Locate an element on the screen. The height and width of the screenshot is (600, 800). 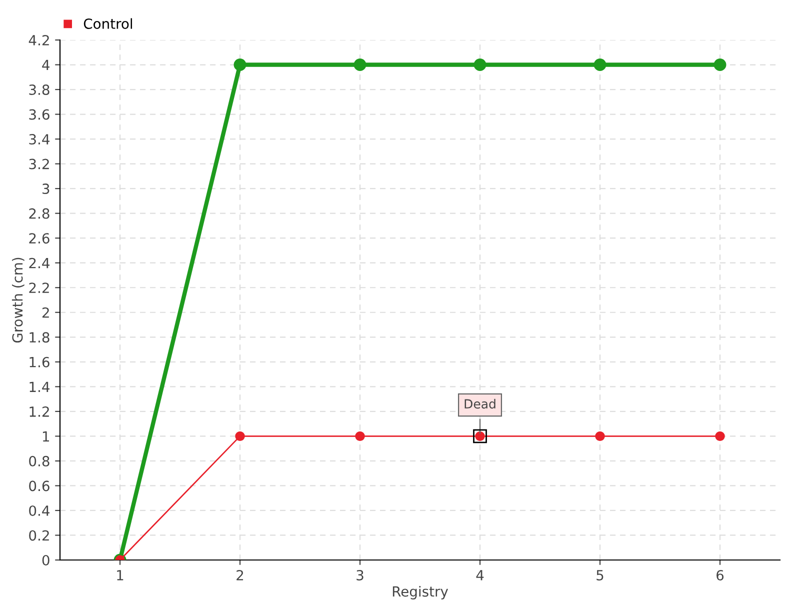
y-tick-label: 2.6 is located at coordinates (39, 238).